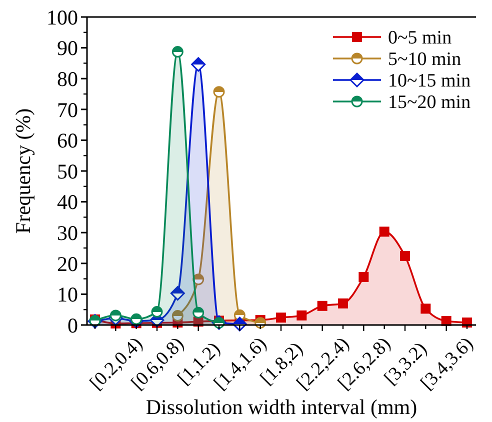 The width and height of the screenshot is (492, 422). Describe the element at coordinates (73, 325) in the screenshot. I see `y-tick-label: 0` at that location.